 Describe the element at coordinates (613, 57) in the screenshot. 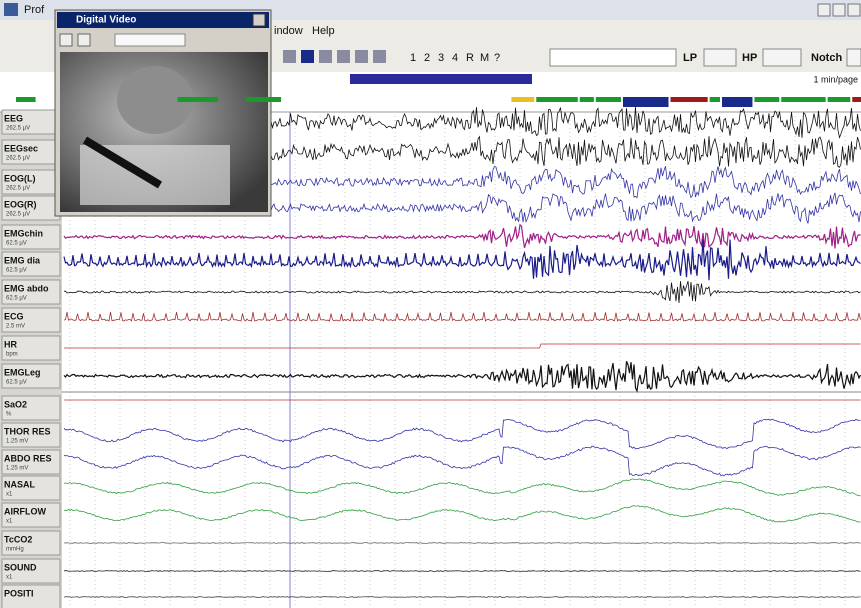

I see `dropdown` at that location.